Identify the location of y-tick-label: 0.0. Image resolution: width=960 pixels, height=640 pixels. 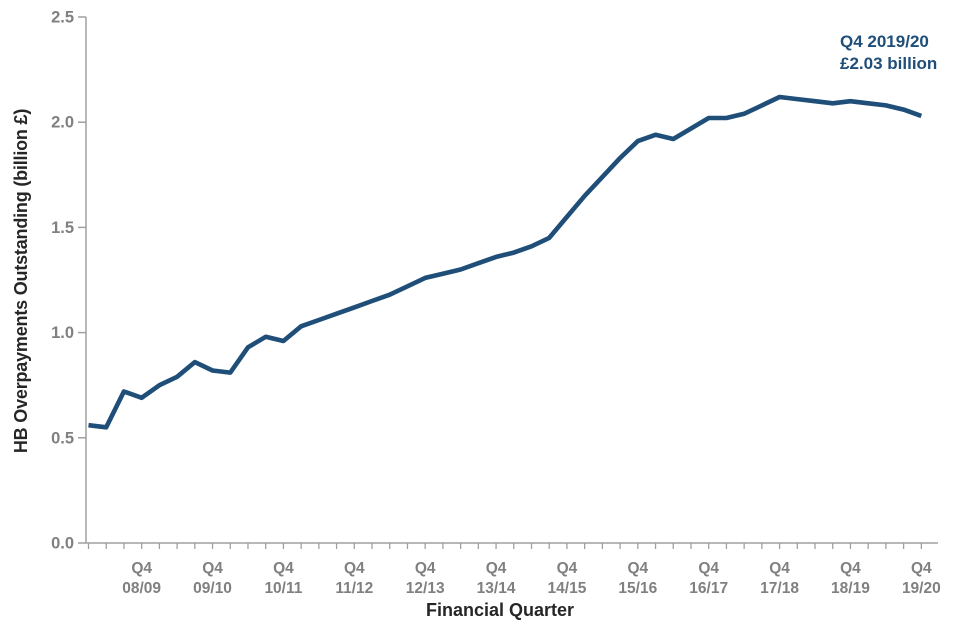
(62, 544).